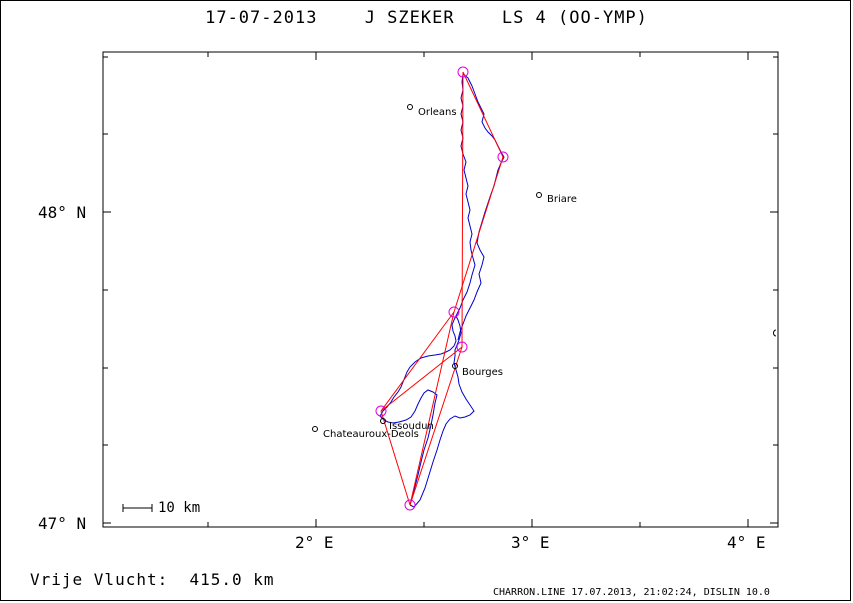 This screenshot has height=603, width=853. Describe the element at coordinates (437, 112) in the screenshot. I see `city-label-orleans: Orleans` at that location.